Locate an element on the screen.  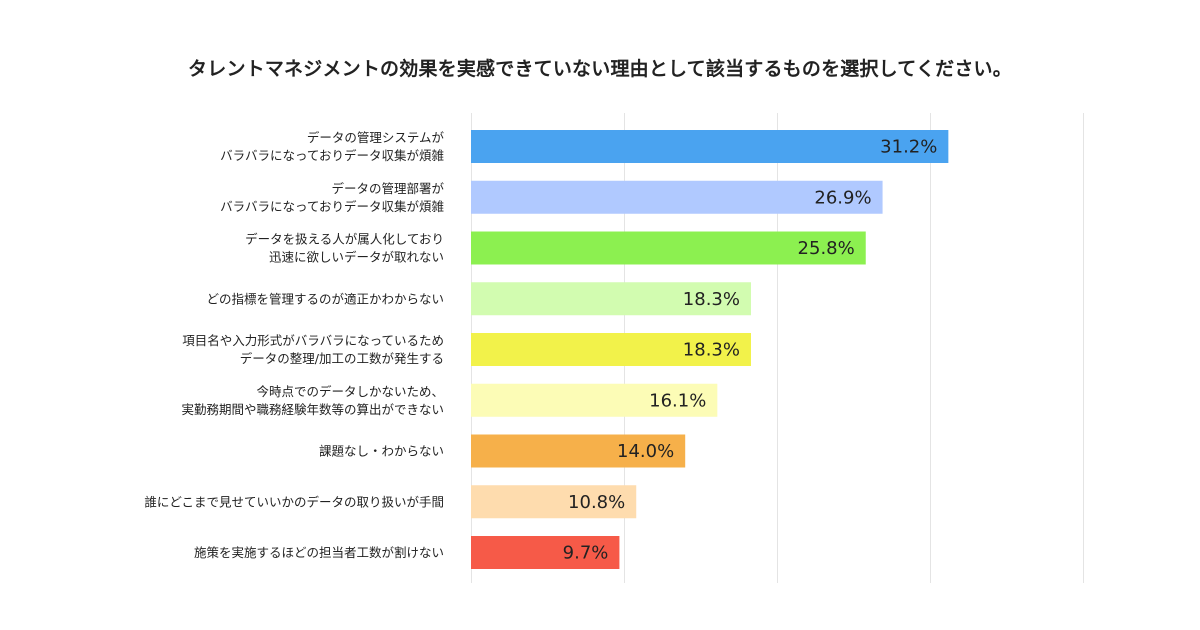
category-label: どの指標を管理するのが適正かわからない is located at coordinates (325, 298).